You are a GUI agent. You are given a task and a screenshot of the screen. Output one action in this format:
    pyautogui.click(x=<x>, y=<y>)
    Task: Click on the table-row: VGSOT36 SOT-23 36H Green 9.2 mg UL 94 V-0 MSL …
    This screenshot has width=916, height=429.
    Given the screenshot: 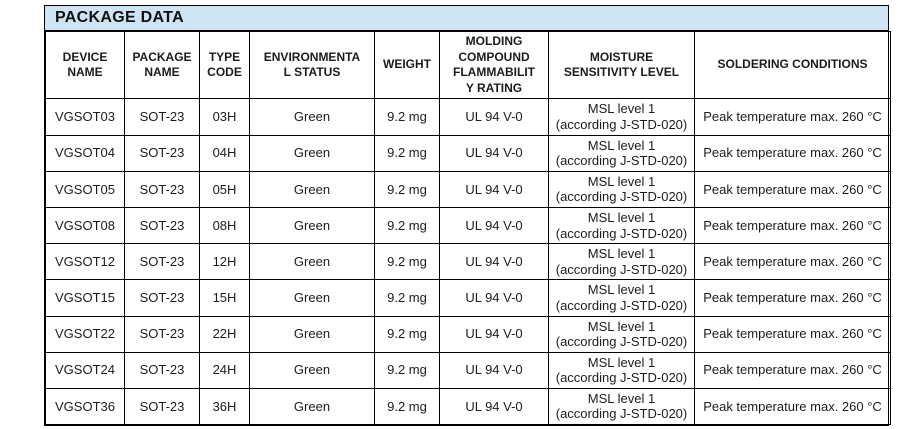 What is the action you would take?
    pyautogui.click(x=468, y=406)
    